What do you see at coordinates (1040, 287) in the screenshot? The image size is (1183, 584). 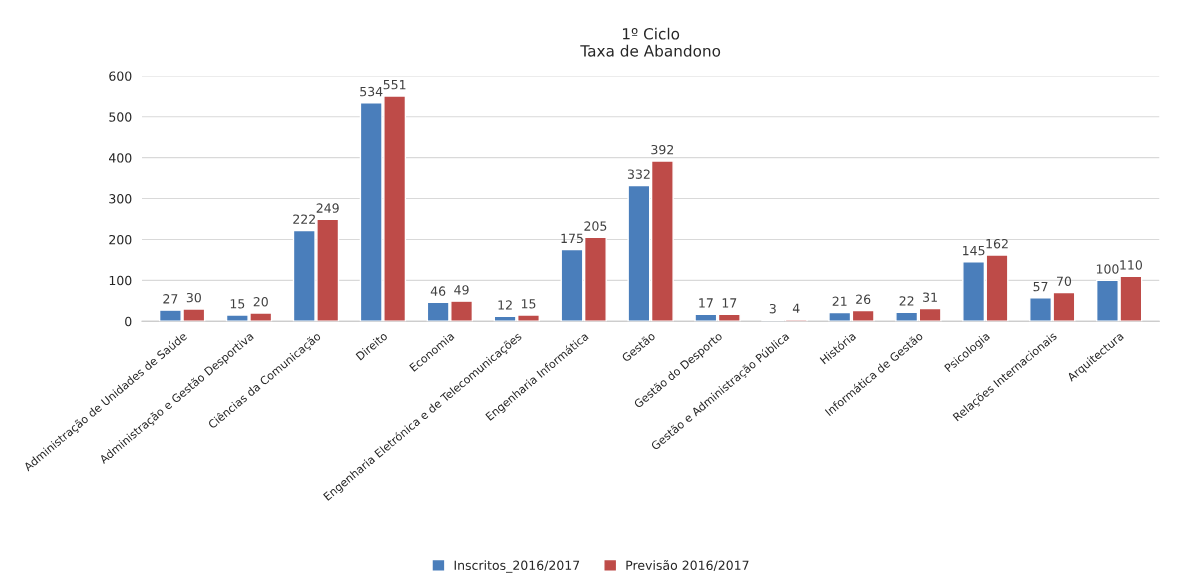 I see `data-label: 57` at bounding box center [1040, 287].